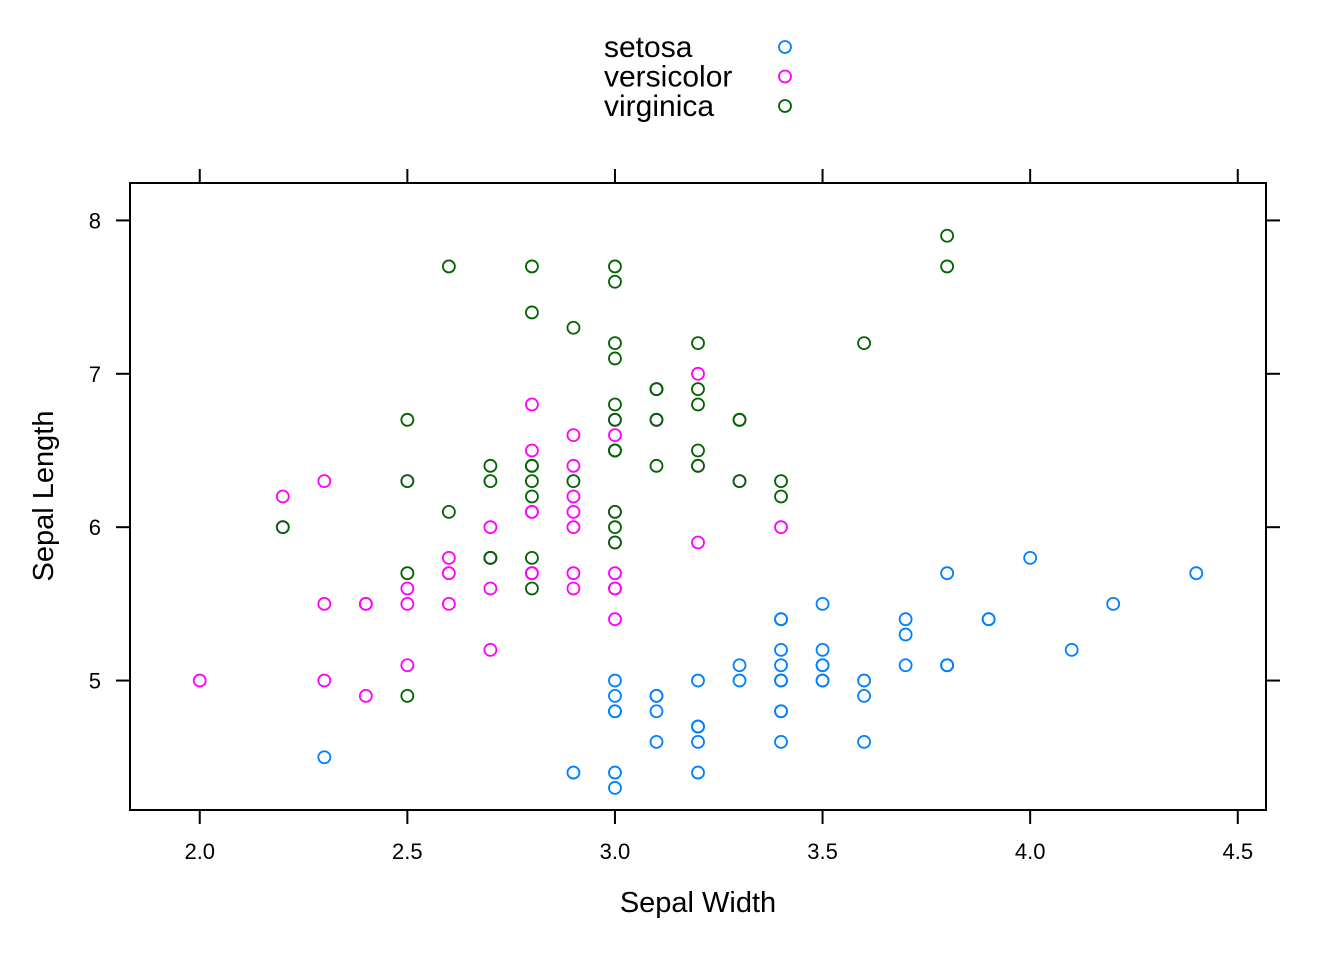  Describe the element at coordinates (822, 851) in the screenshot. I see `x-tick-label: 3.5` at that location.